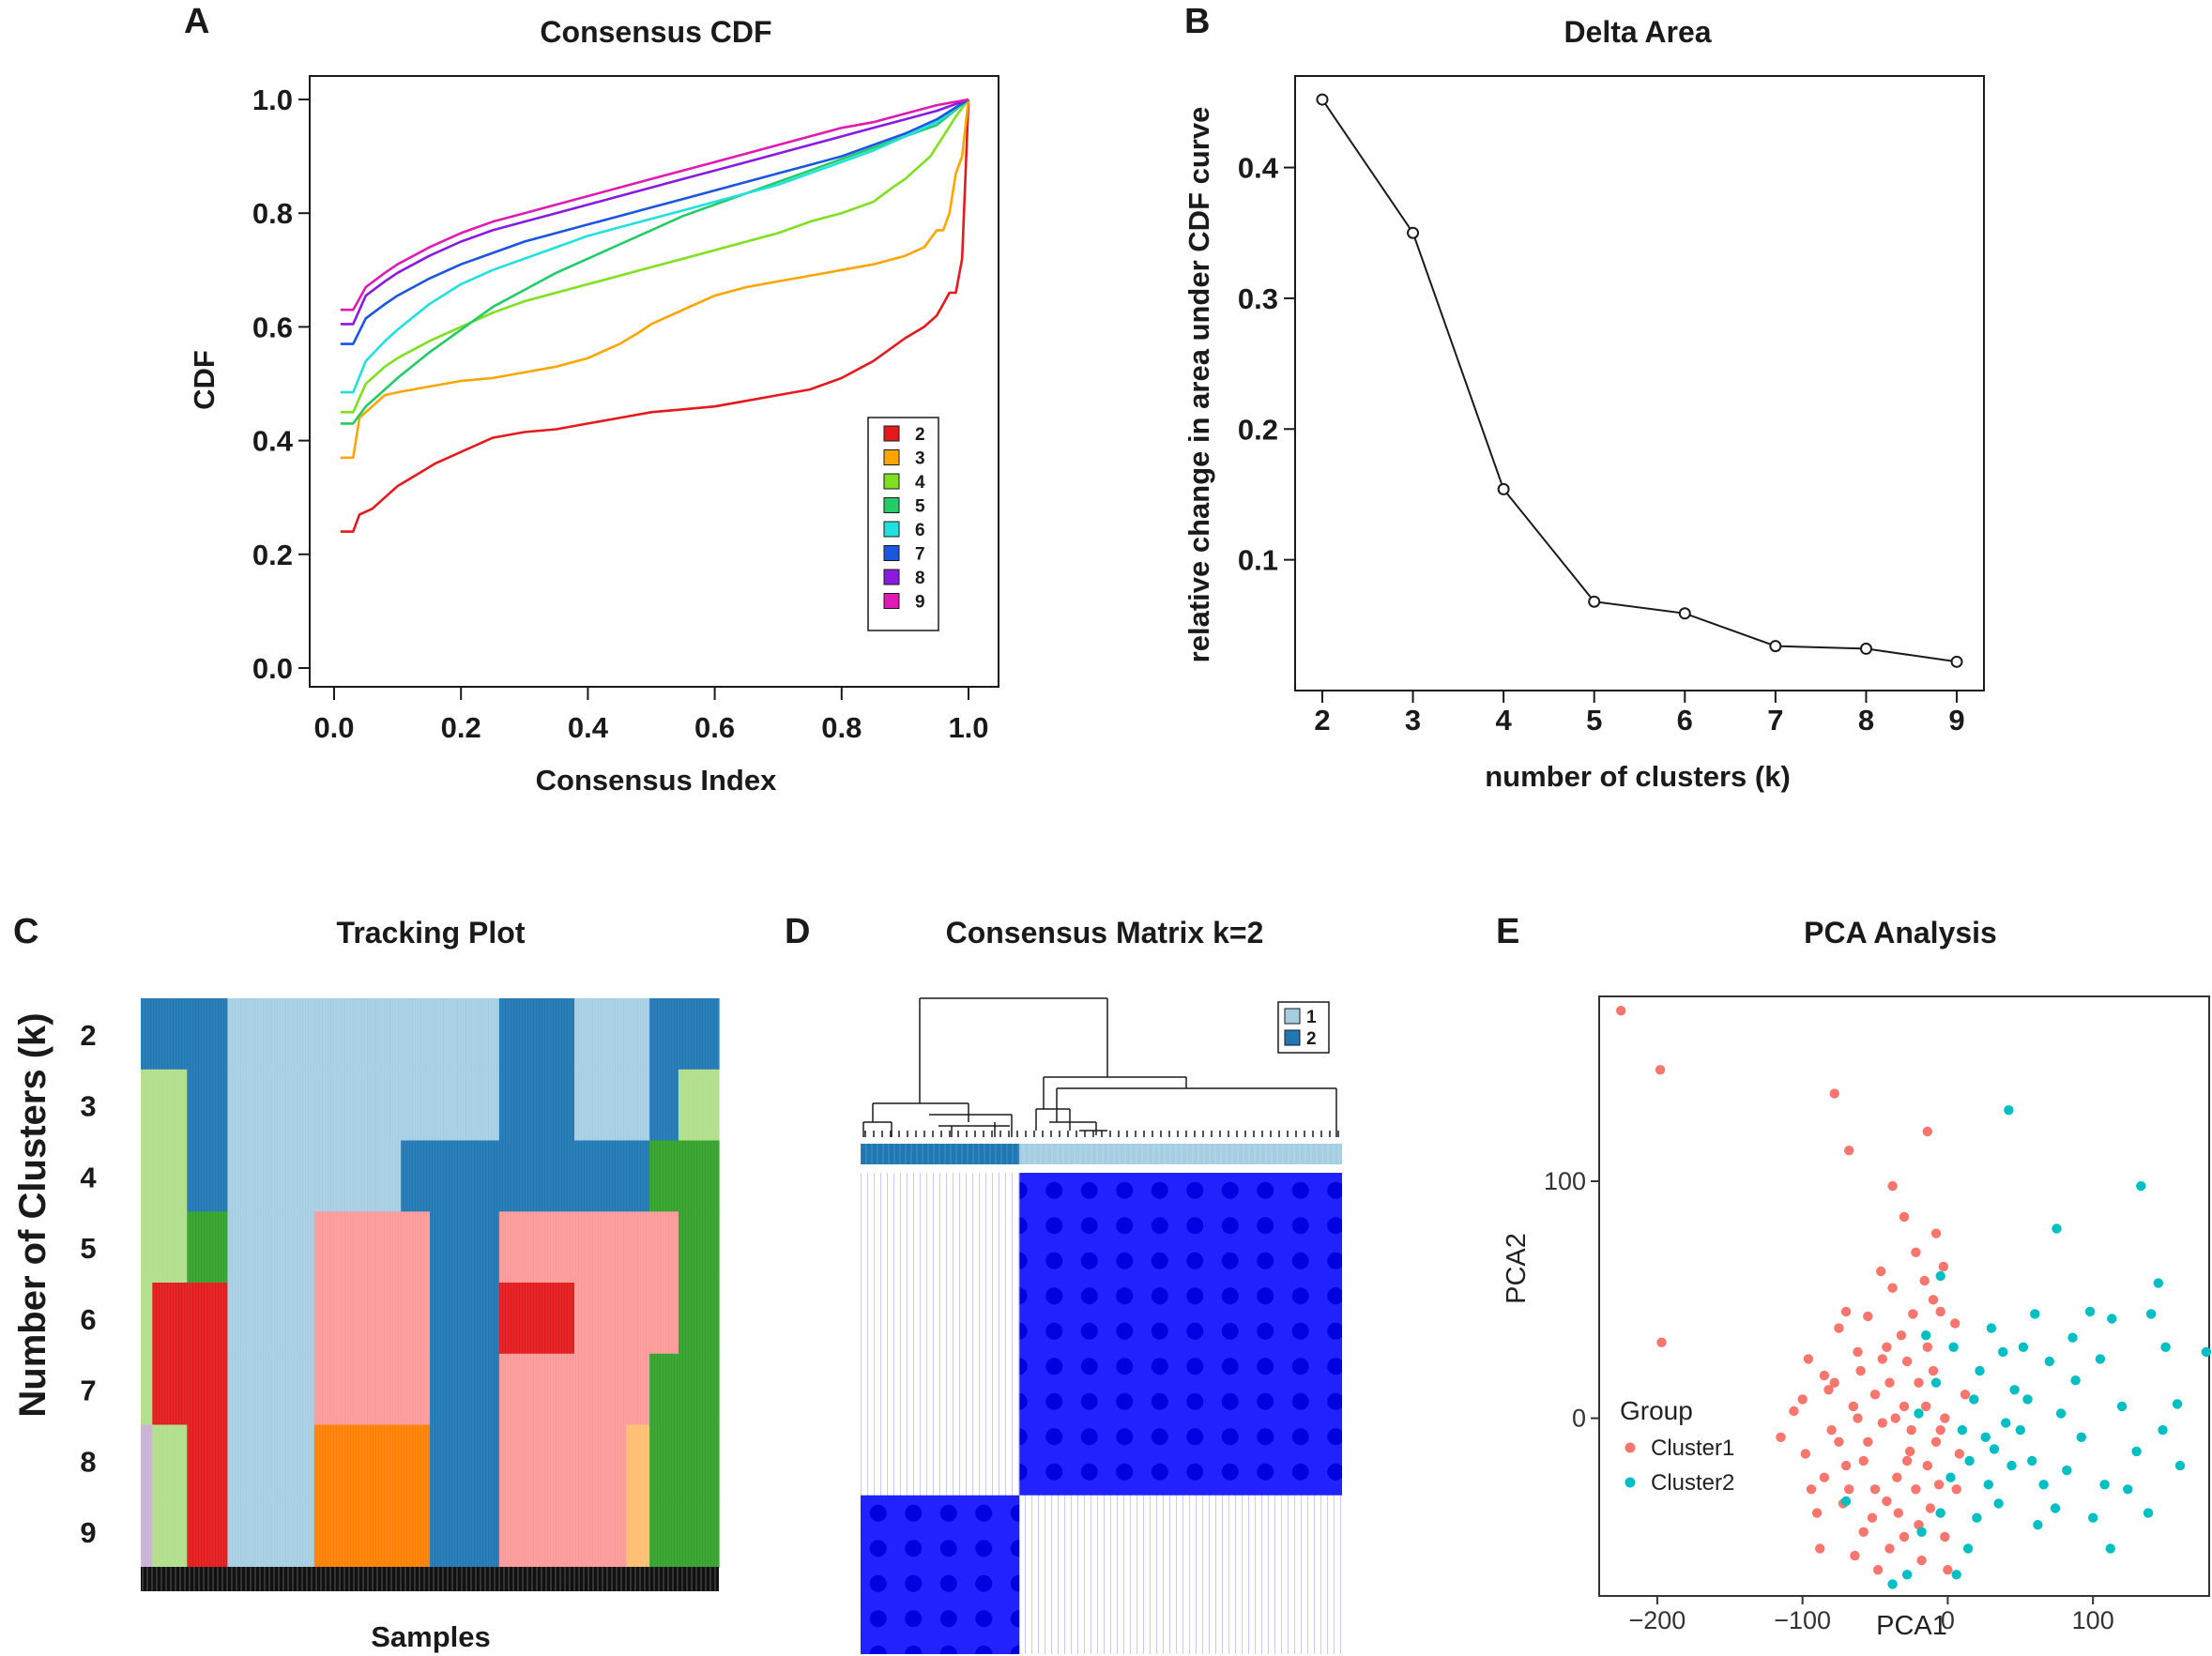 The width and height of the screenshot is (2212, 1656). Describe the element at coordinates (1956, 720) in the screenshot. I see `x-tick-label-b: 9` at that location.